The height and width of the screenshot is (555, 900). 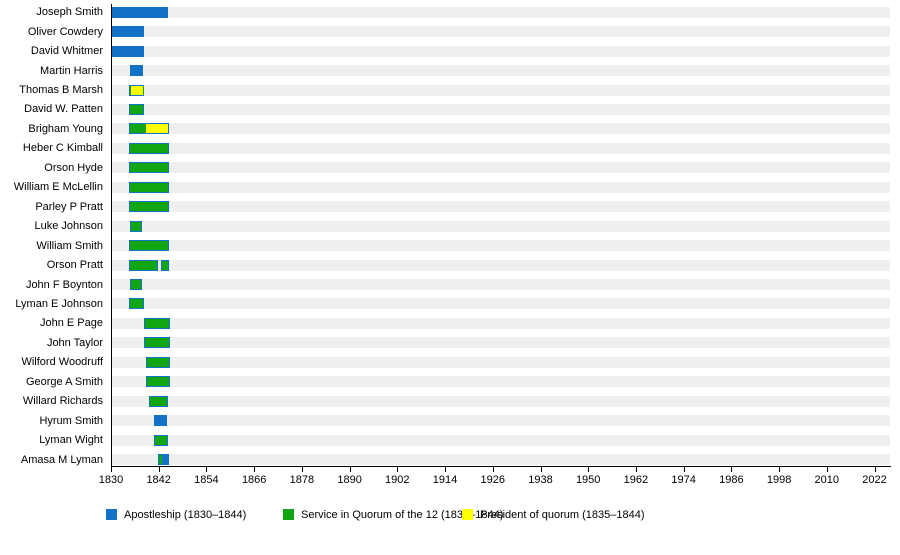 I want to click on row-label: Hyrum Smith, so click(x=71, y=420).